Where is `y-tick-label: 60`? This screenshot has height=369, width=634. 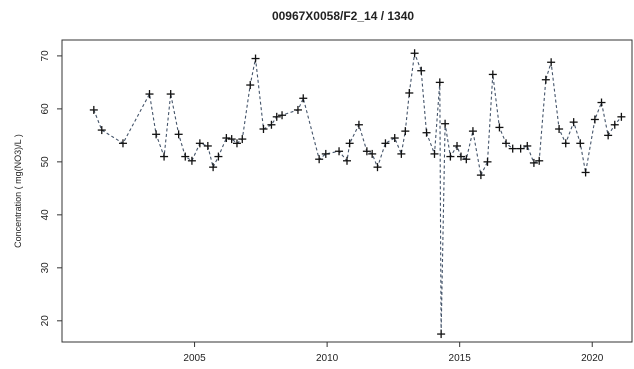 y-tick-label: 60 is located at coordinates (45, 109).